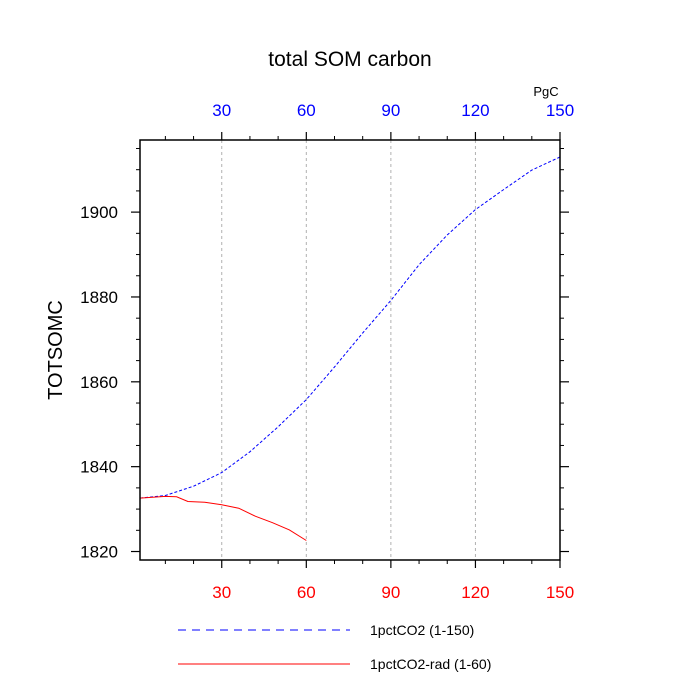 The image size is (700, 700). I want to click on x-tick-label-top: 150, so click(560, 110).